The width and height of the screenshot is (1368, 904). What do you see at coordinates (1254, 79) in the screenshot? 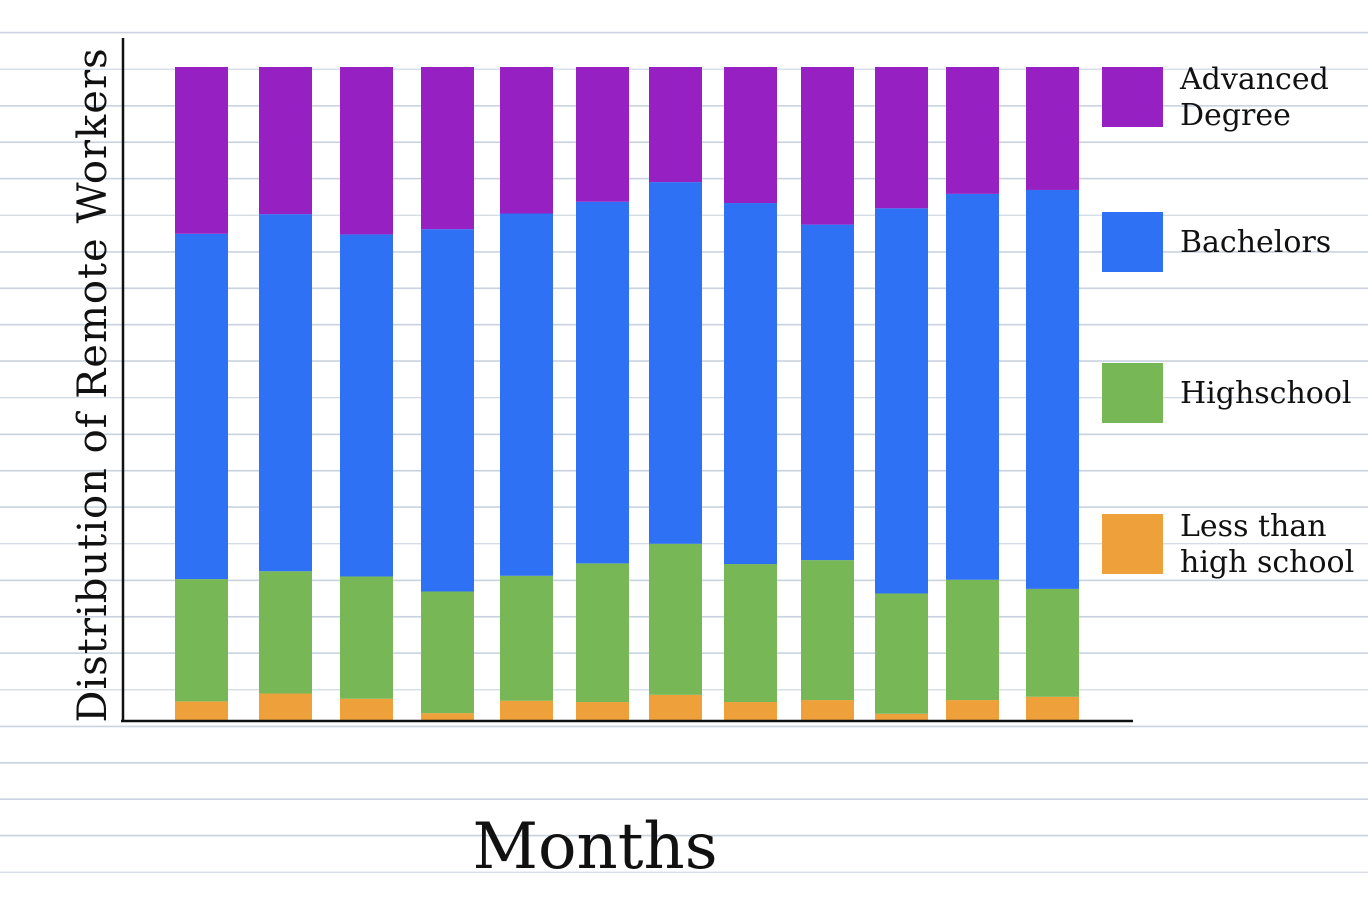
I see `legend-label: Advanced` at bounding box center [1254, 79].